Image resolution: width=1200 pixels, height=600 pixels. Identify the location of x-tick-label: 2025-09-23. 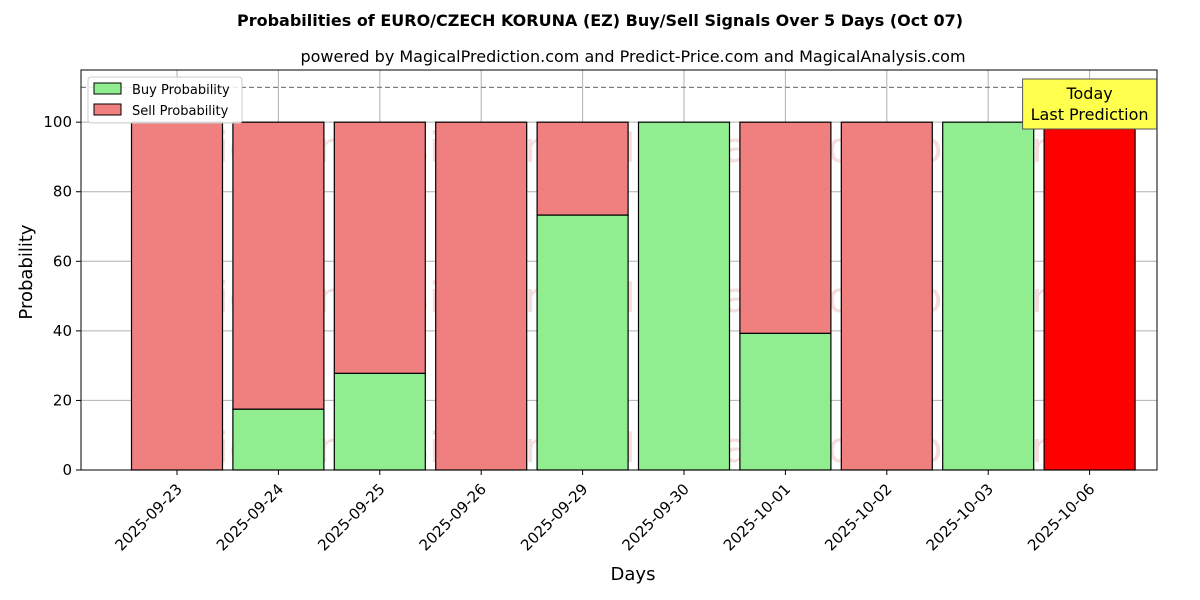
(148, 517).